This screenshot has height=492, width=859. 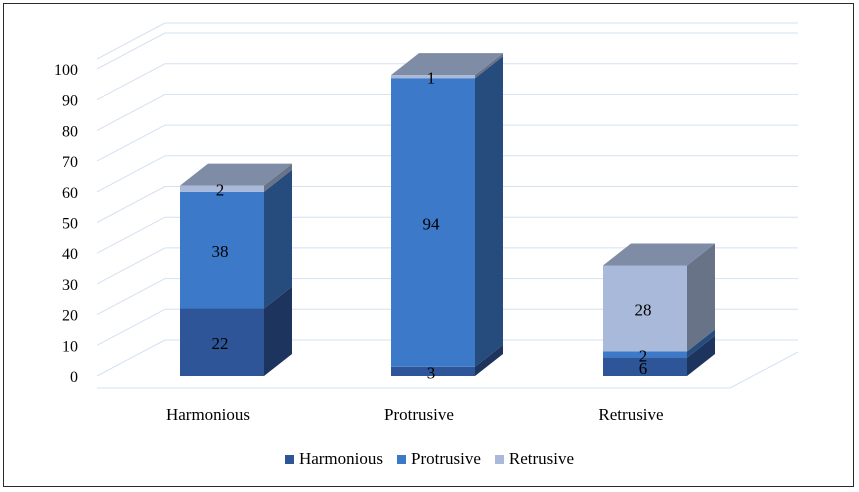 What do you see at coordinates (70, 285) in the screenshot?
I see `y-tick-label: 30` at bounding box center [70, 285].